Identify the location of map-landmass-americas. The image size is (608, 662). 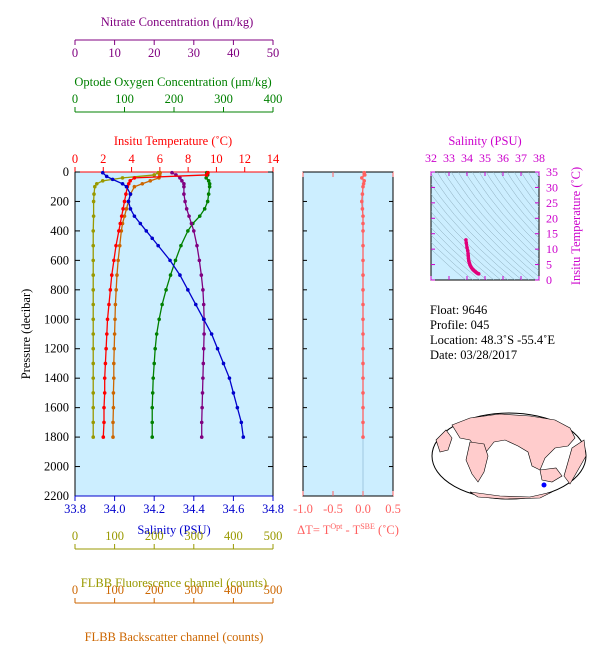
(511, 457).